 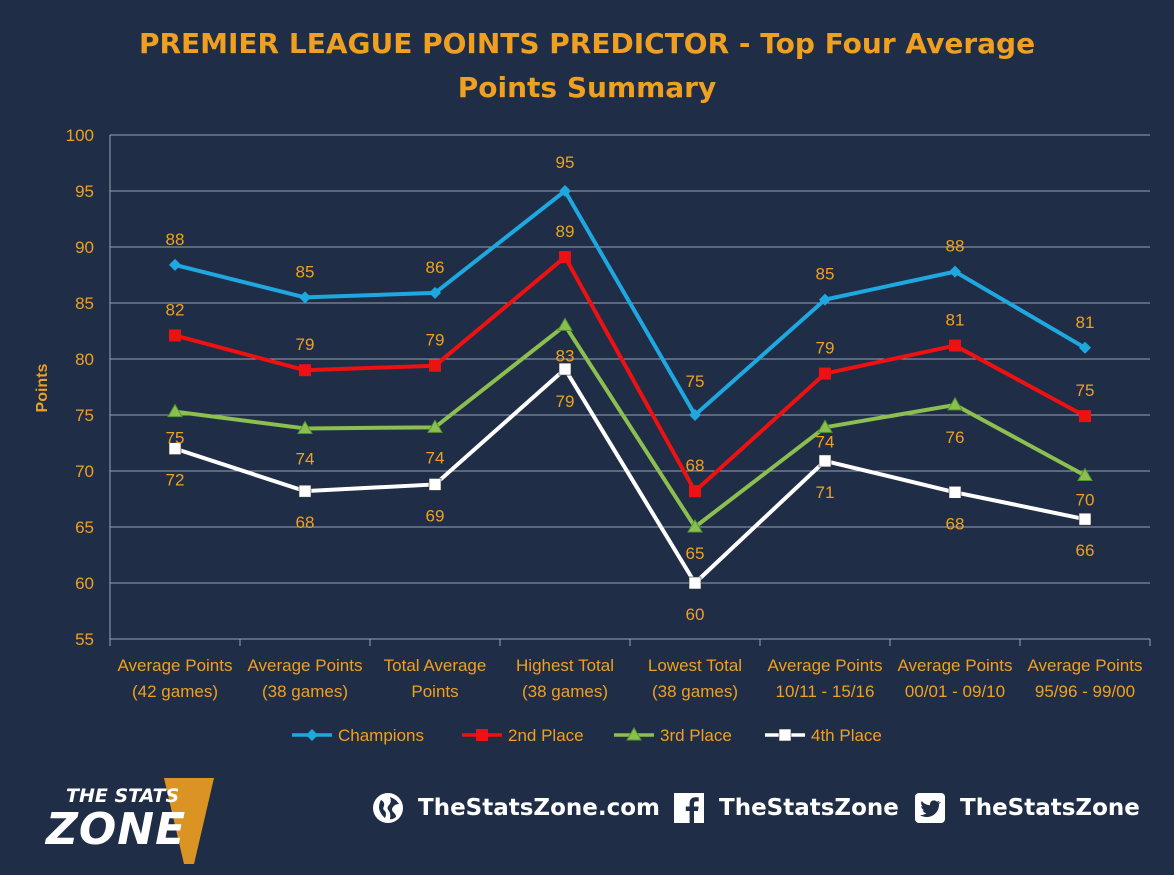 What do you see at coordinates (358, 735) in the screenshot?
I see `legend-item-champions: Champions` at bounding box center [358, 735].